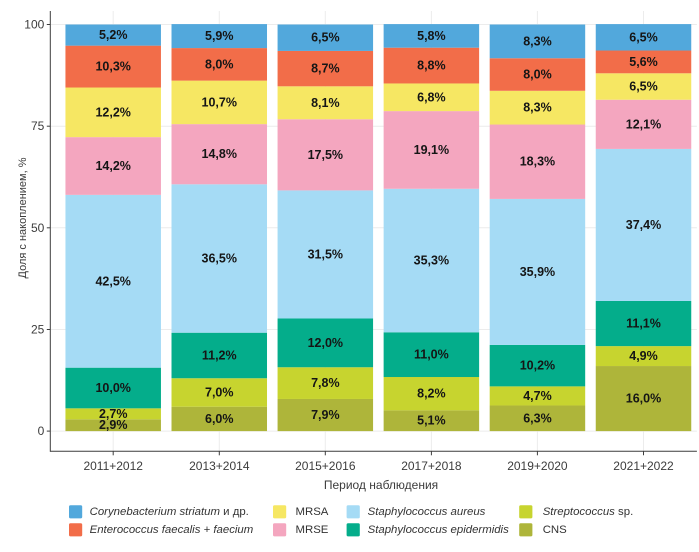 The height and width of the screenshot is (552, 699). Describe the element at coordinates (555, 530) in the screenshot. I see `svg-text: CNS` at that location.